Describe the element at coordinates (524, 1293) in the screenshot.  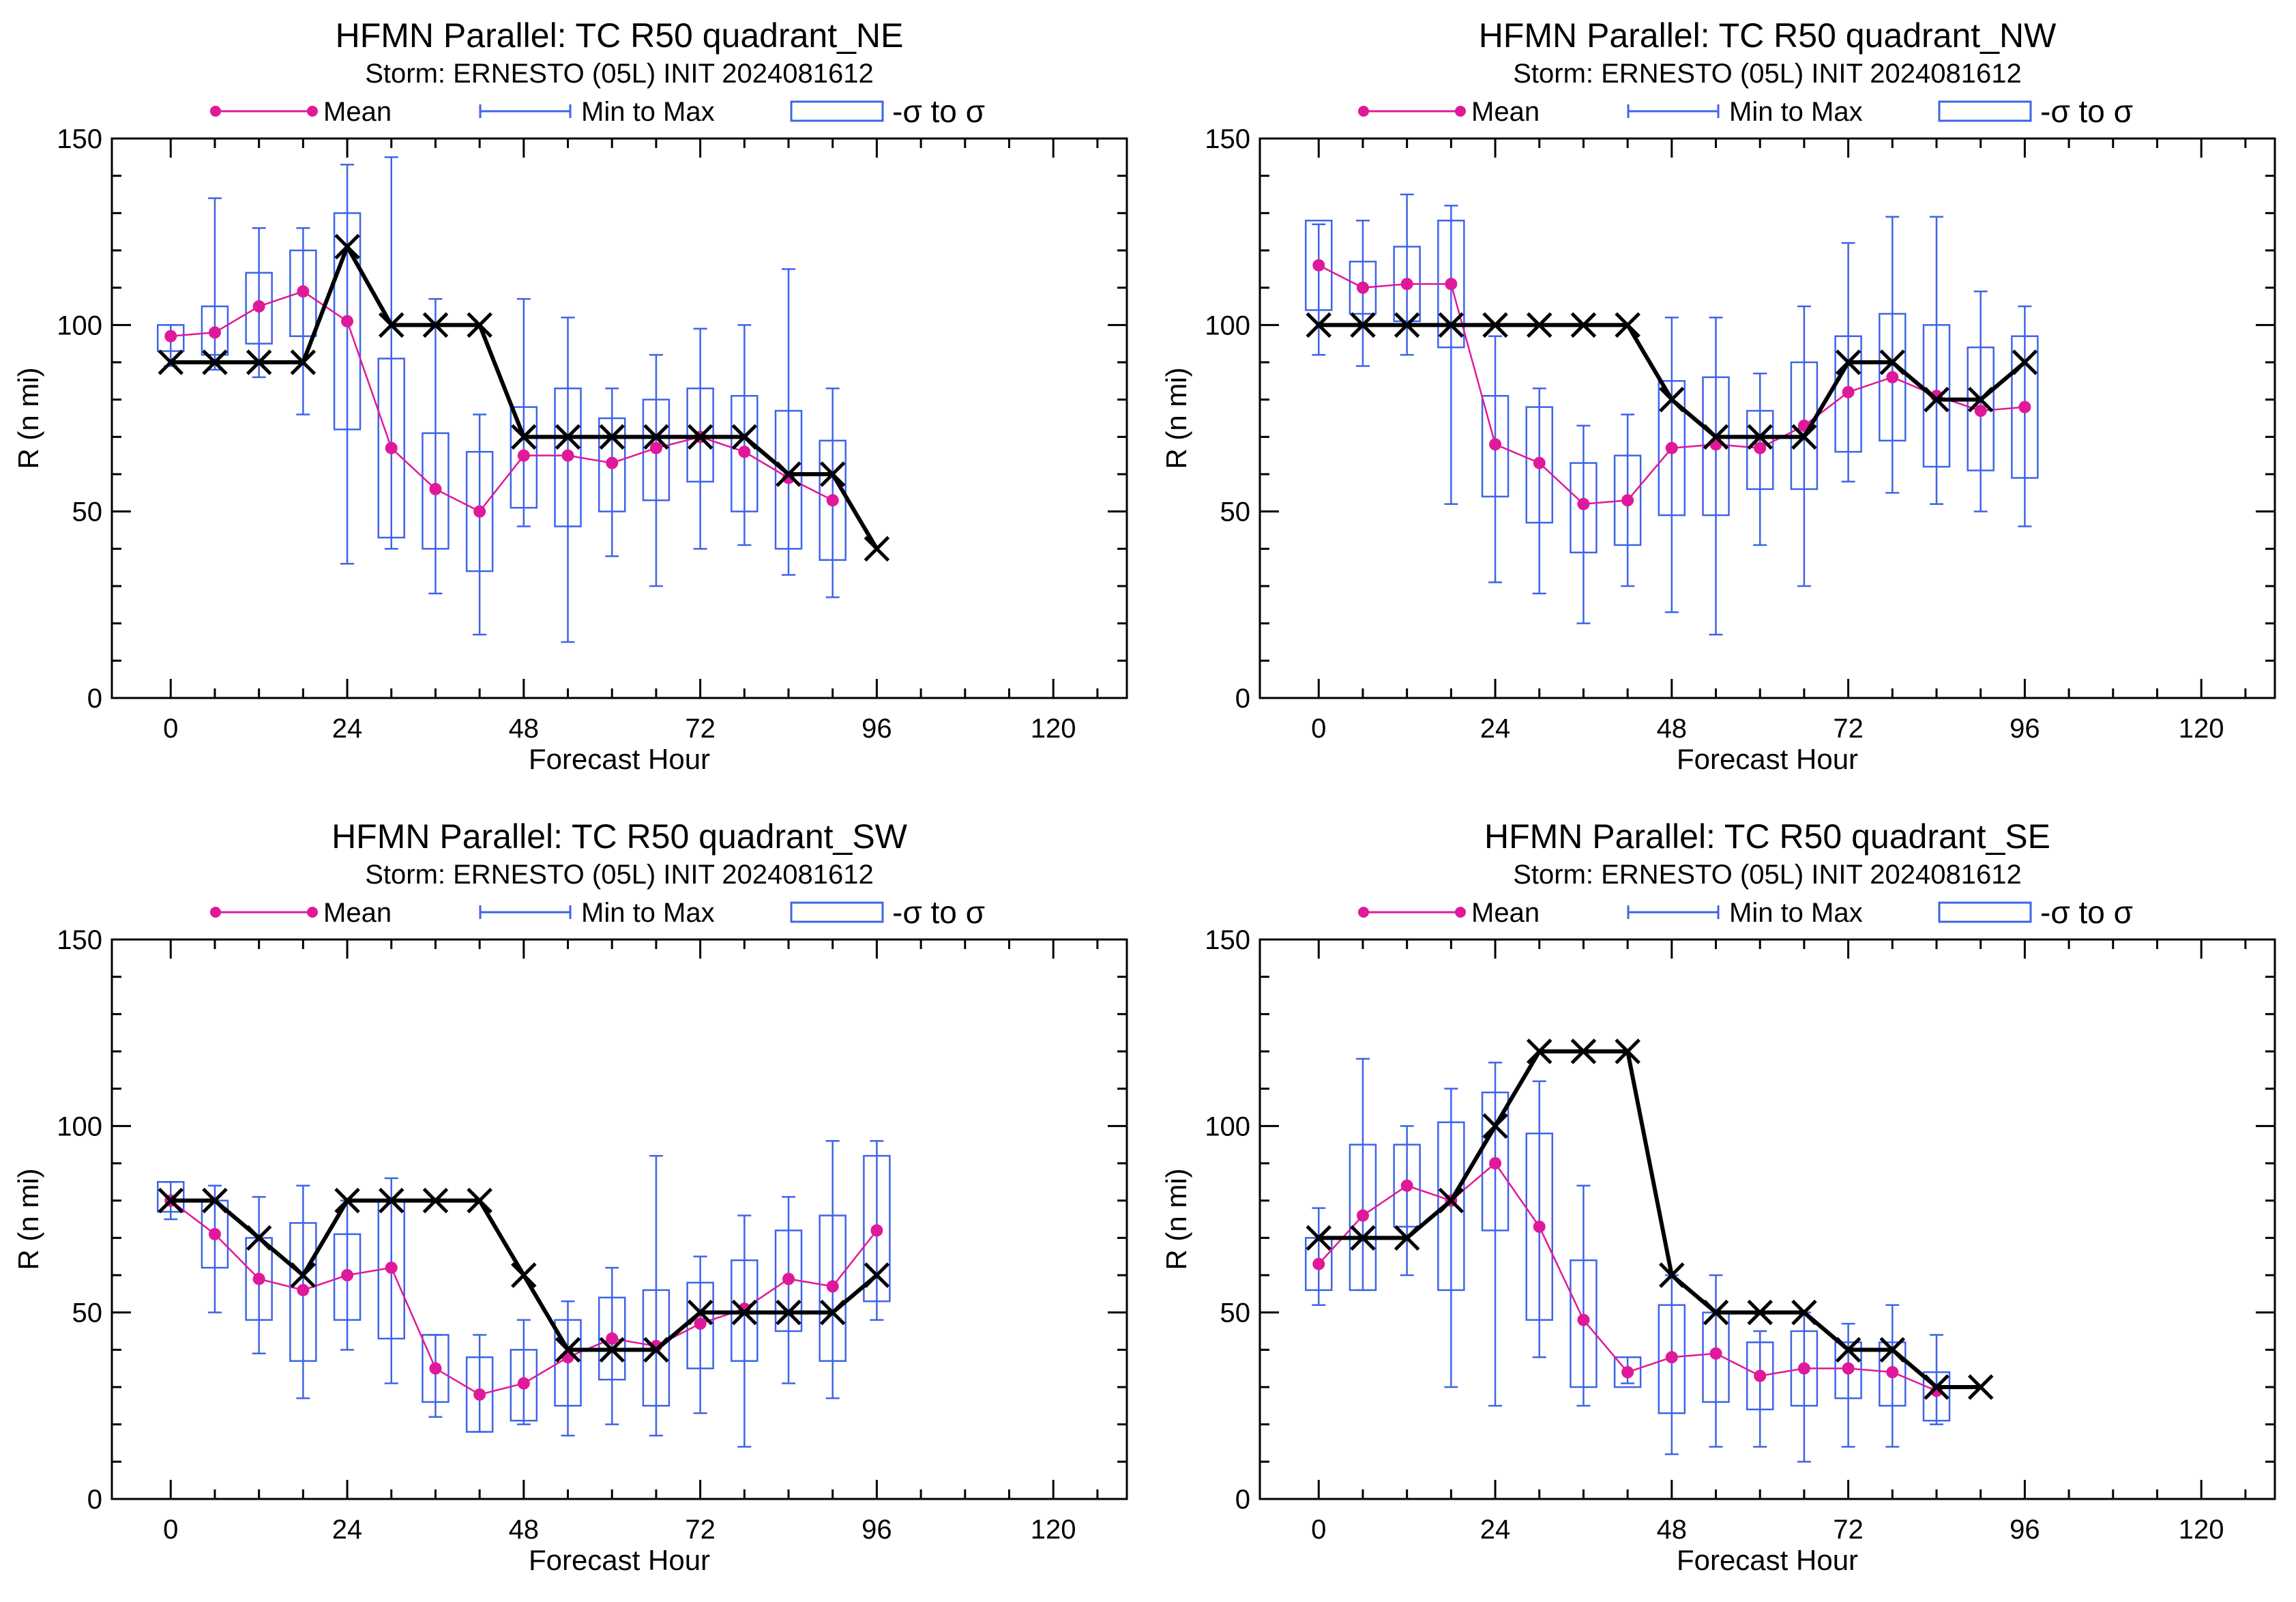
I see `minmax-whiskers` at that location.